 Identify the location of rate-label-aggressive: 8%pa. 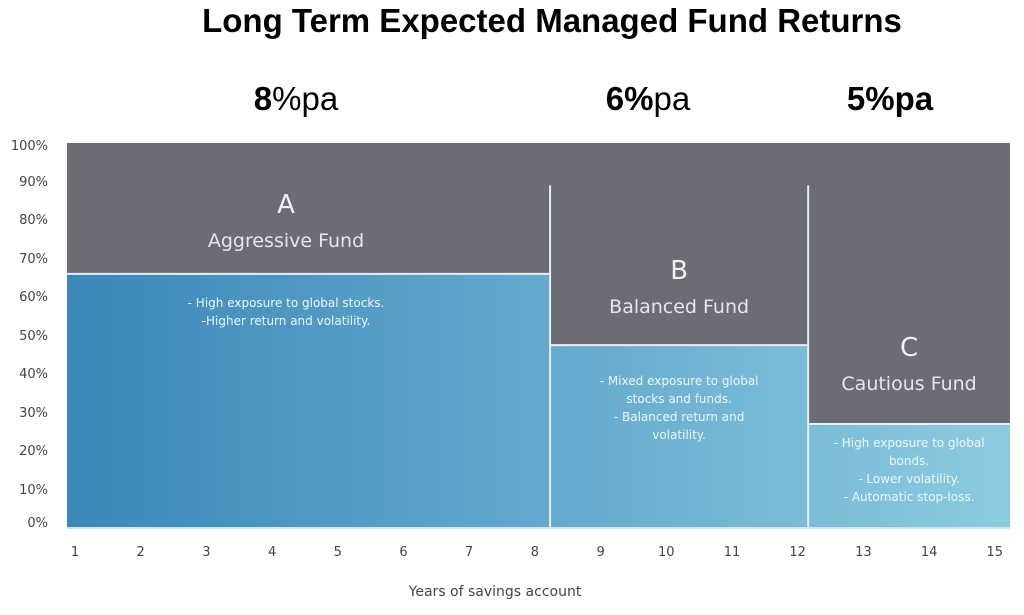
(296, 99).